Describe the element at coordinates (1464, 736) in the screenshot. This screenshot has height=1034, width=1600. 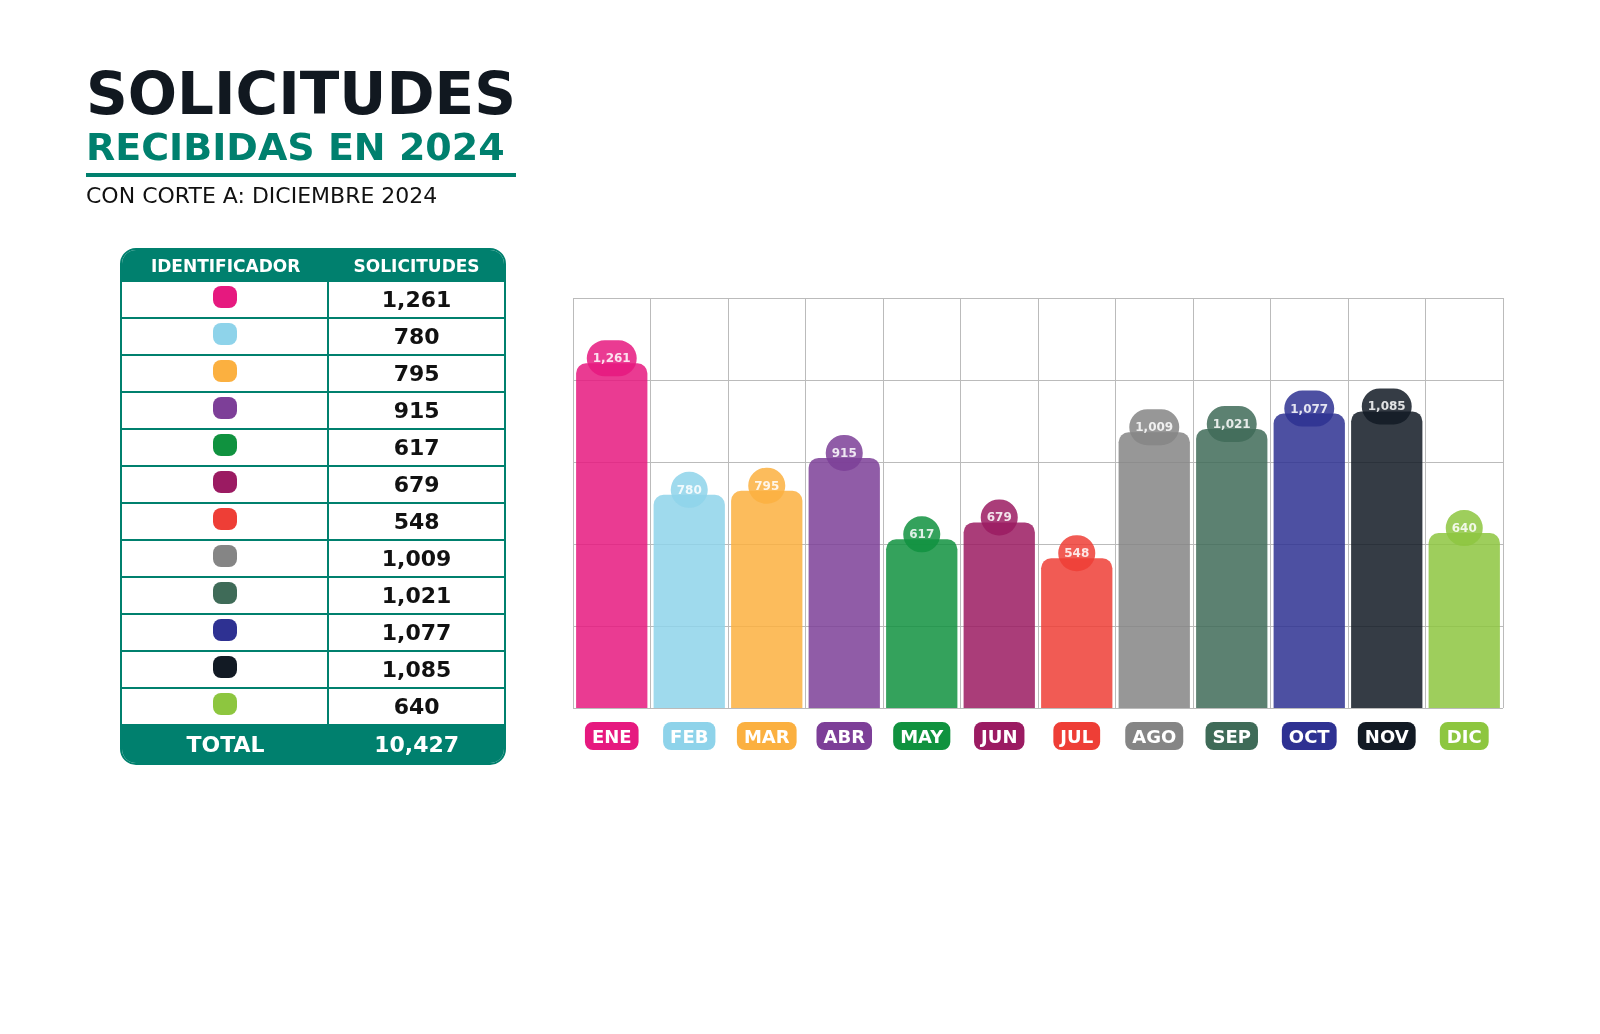
I see `x-tick-label: DIC` at that location.